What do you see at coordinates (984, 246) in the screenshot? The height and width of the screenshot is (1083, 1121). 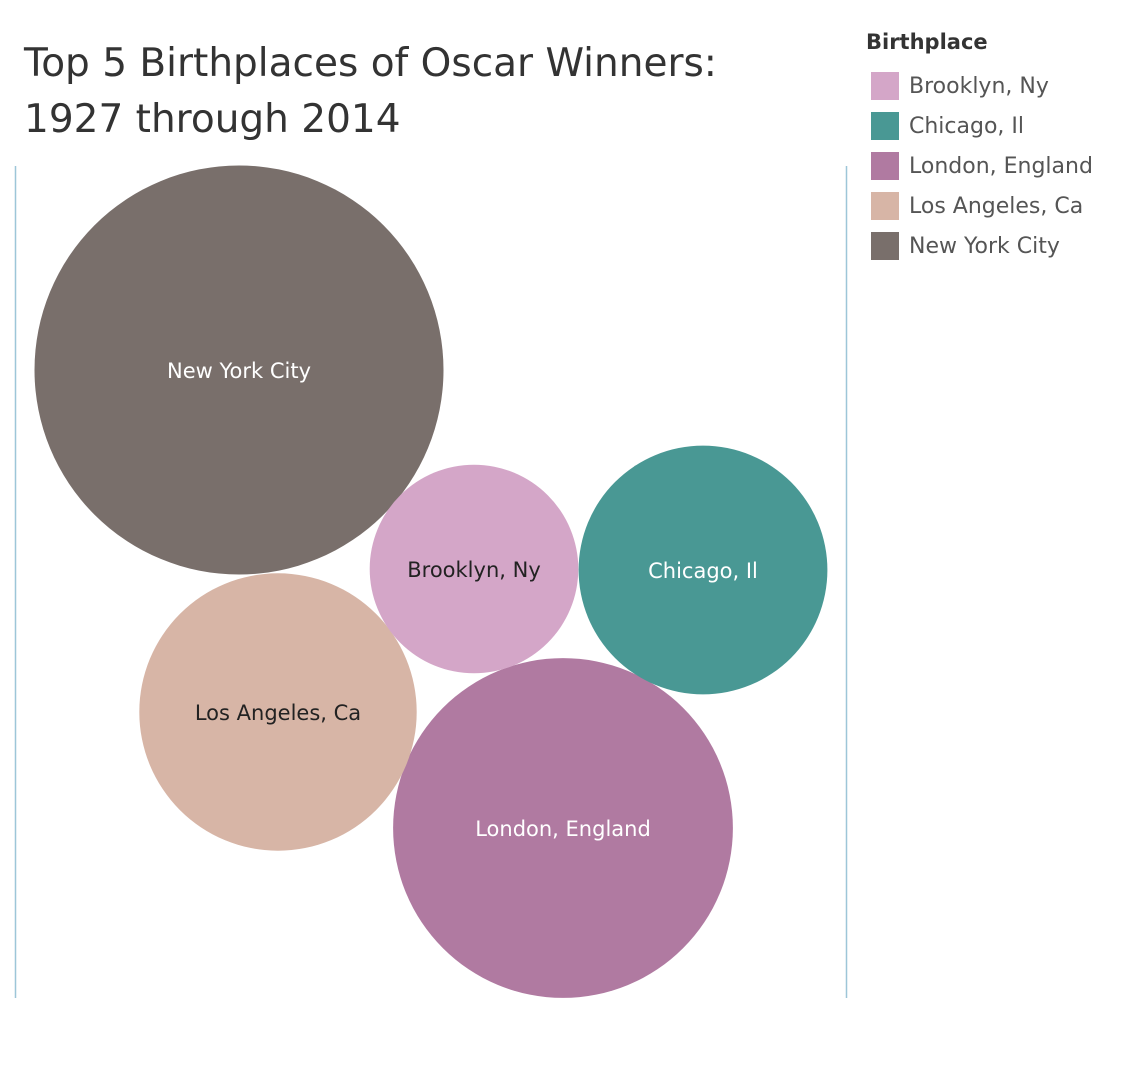 I see `legend-label-new-york-city: New York City` at bounding box center [984, 246].